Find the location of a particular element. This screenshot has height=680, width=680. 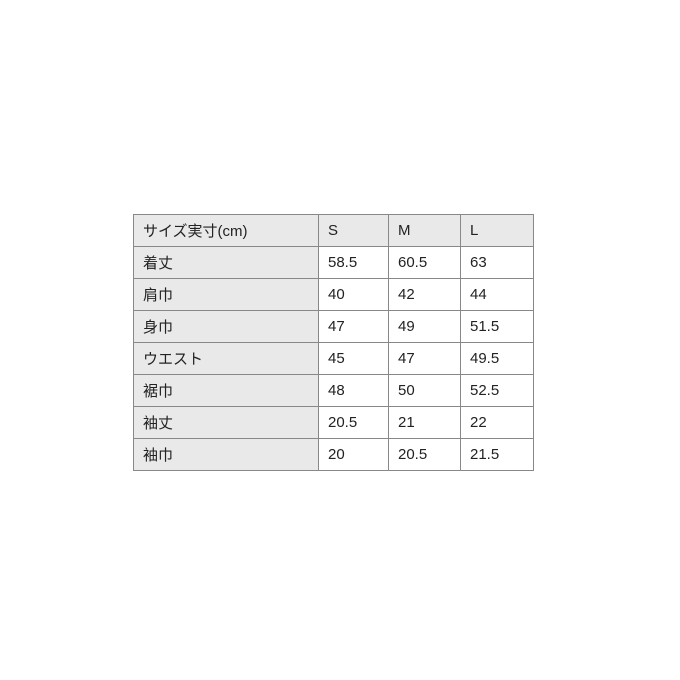

cell-value: 44 is located at coordinates (497, 294).